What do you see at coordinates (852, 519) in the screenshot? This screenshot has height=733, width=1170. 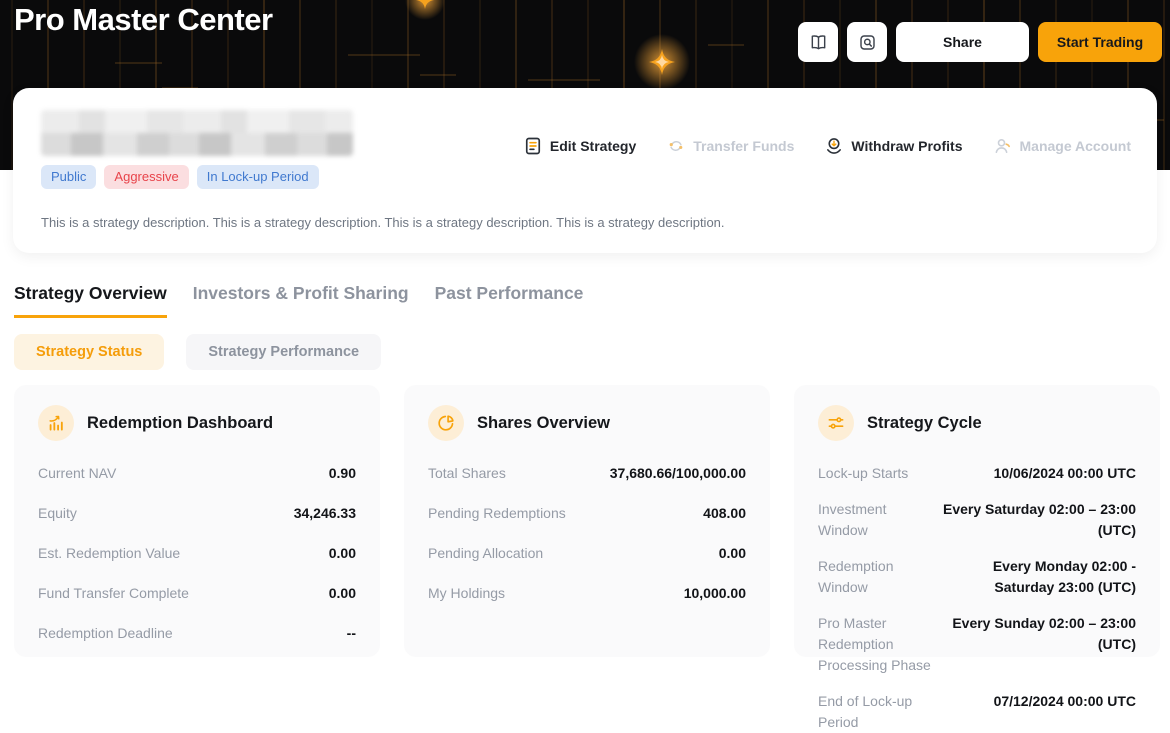 I see `stat-label: Investment Window` at bounding box center [852, 519].